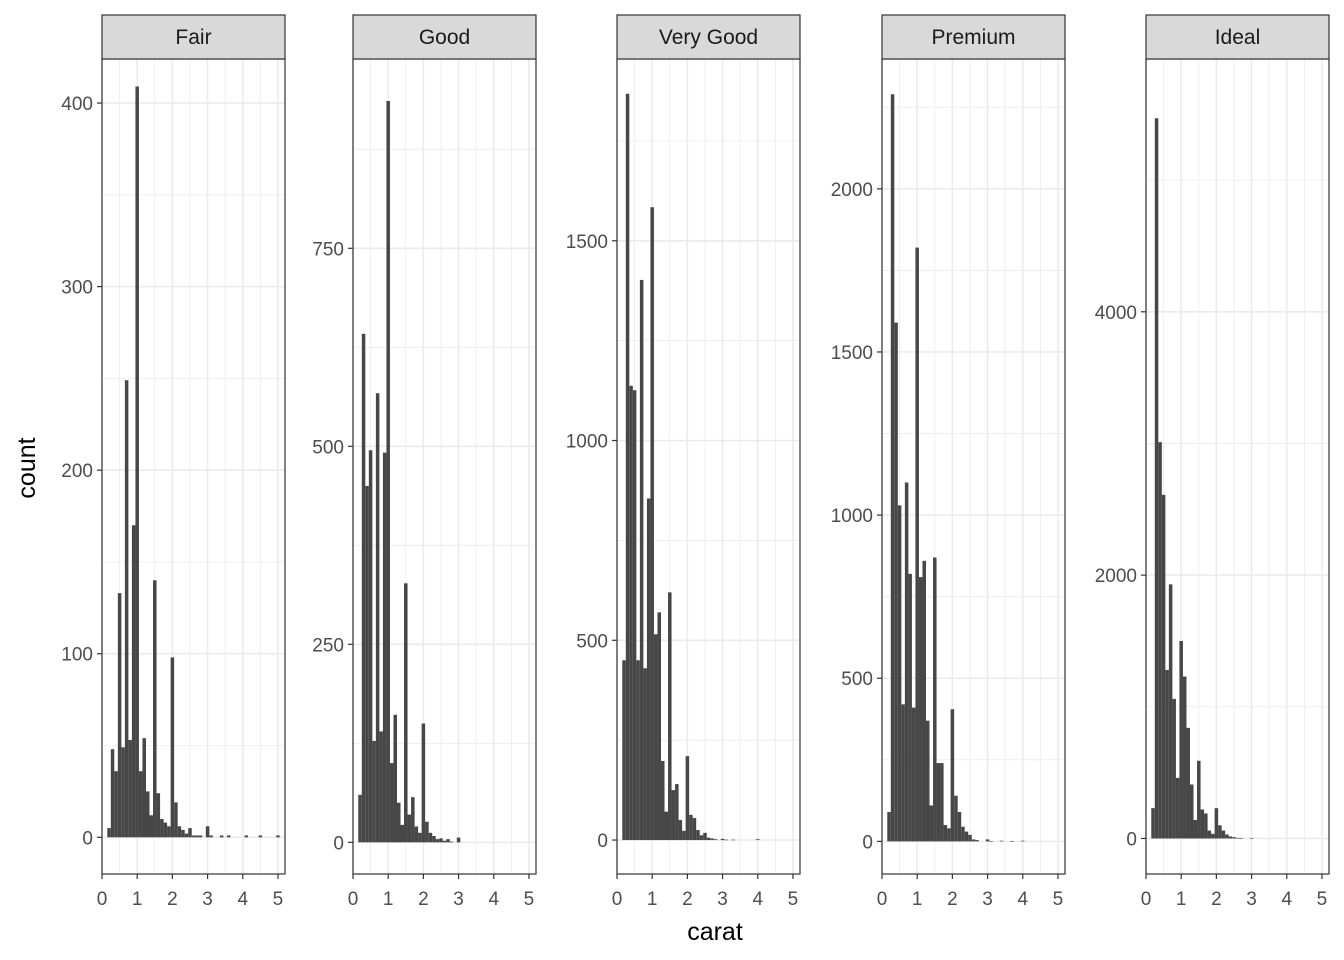 The width and height of the screenshot is (1344, 960). What do you see at coordinates (1237, 466) in the screenshot?
I see `panel-background` at bounding box center [1237, 466].